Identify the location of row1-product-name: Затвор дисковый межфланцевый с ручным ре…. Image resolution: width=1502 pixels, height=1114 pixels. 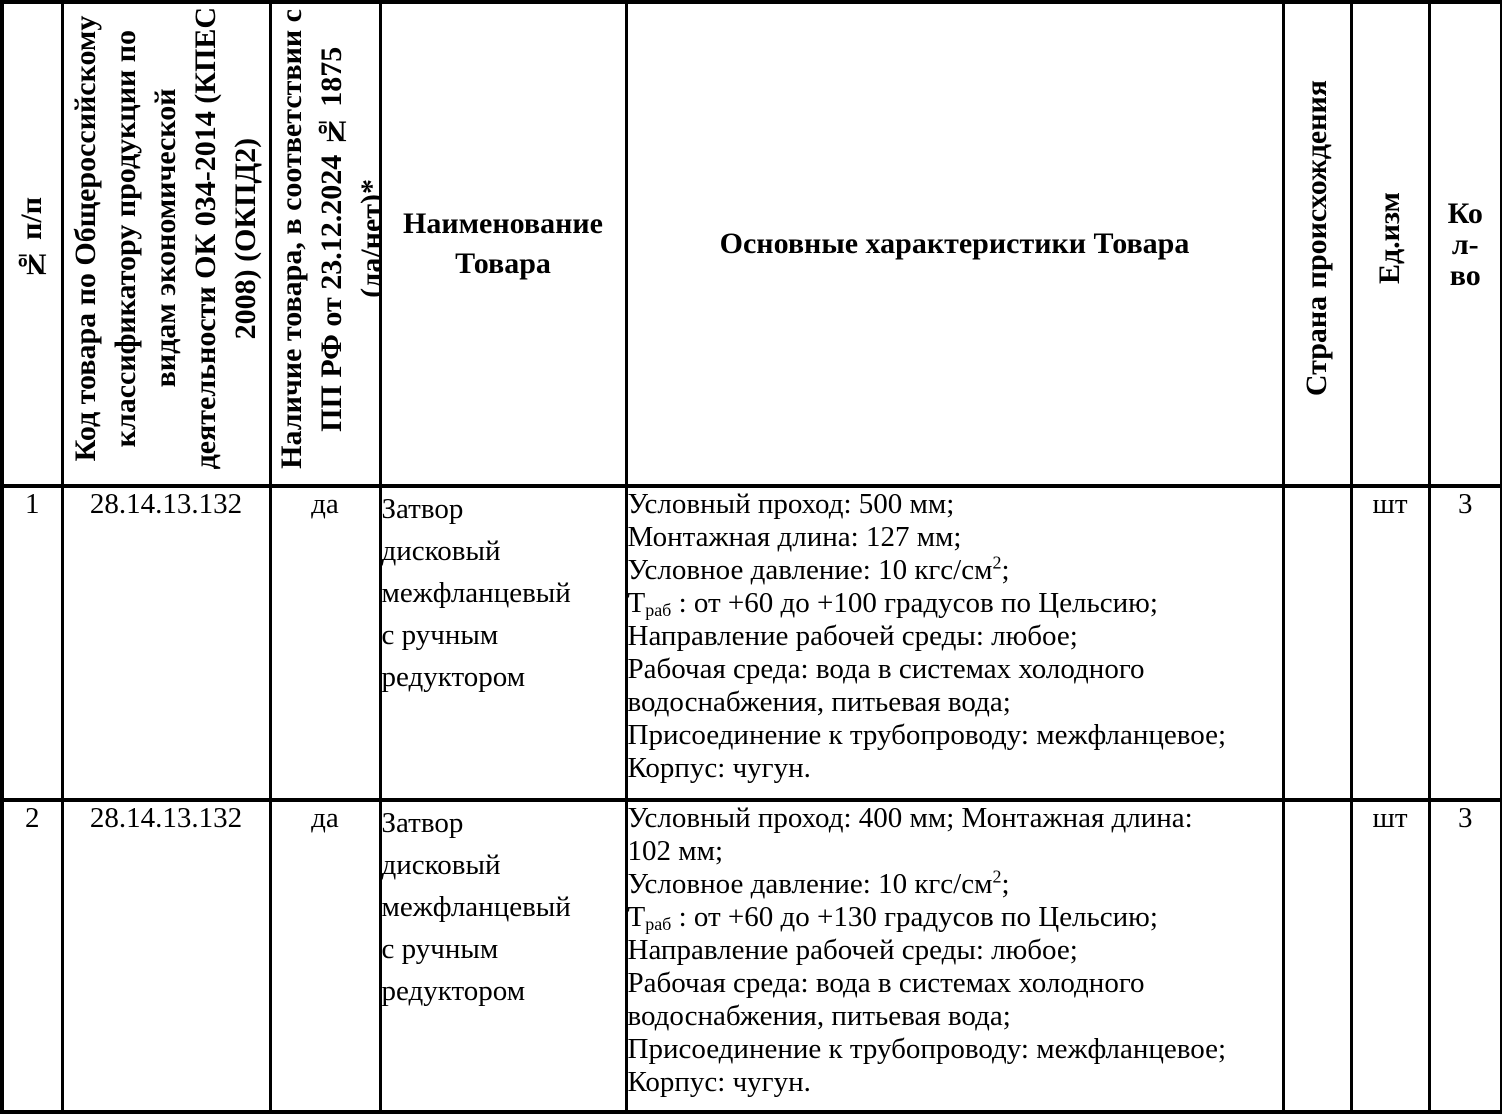
(503, 643).